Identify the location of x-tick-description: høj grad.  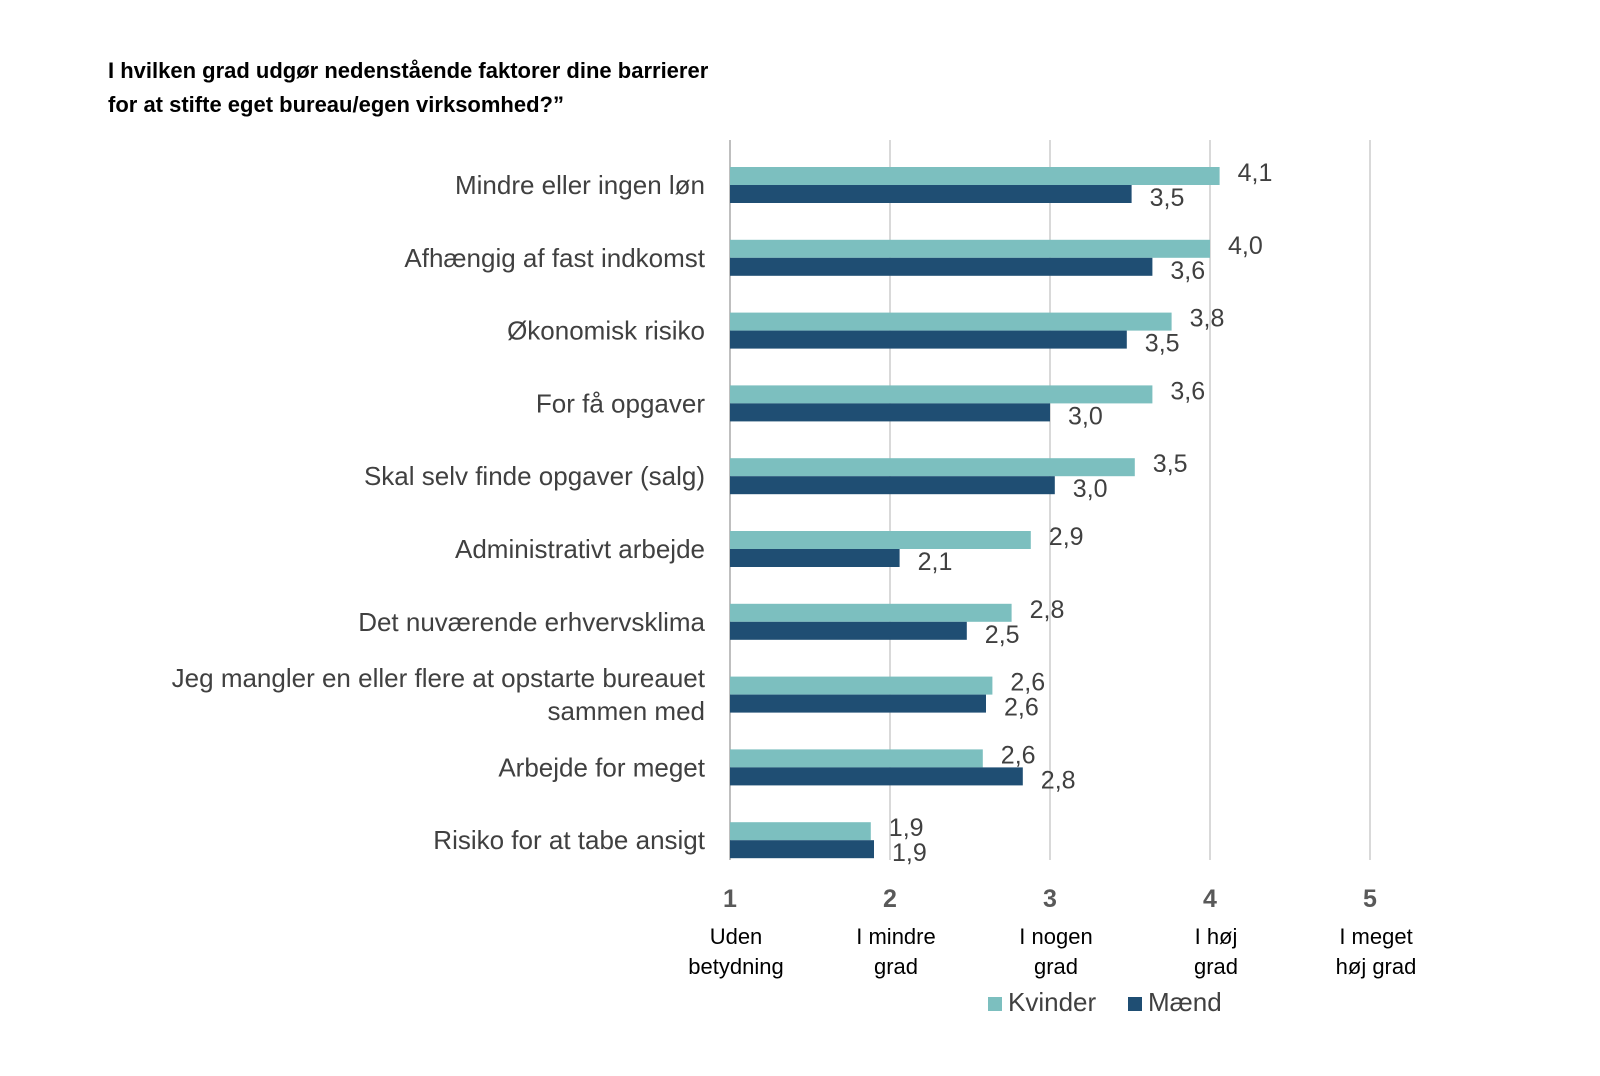
(1376, 966).